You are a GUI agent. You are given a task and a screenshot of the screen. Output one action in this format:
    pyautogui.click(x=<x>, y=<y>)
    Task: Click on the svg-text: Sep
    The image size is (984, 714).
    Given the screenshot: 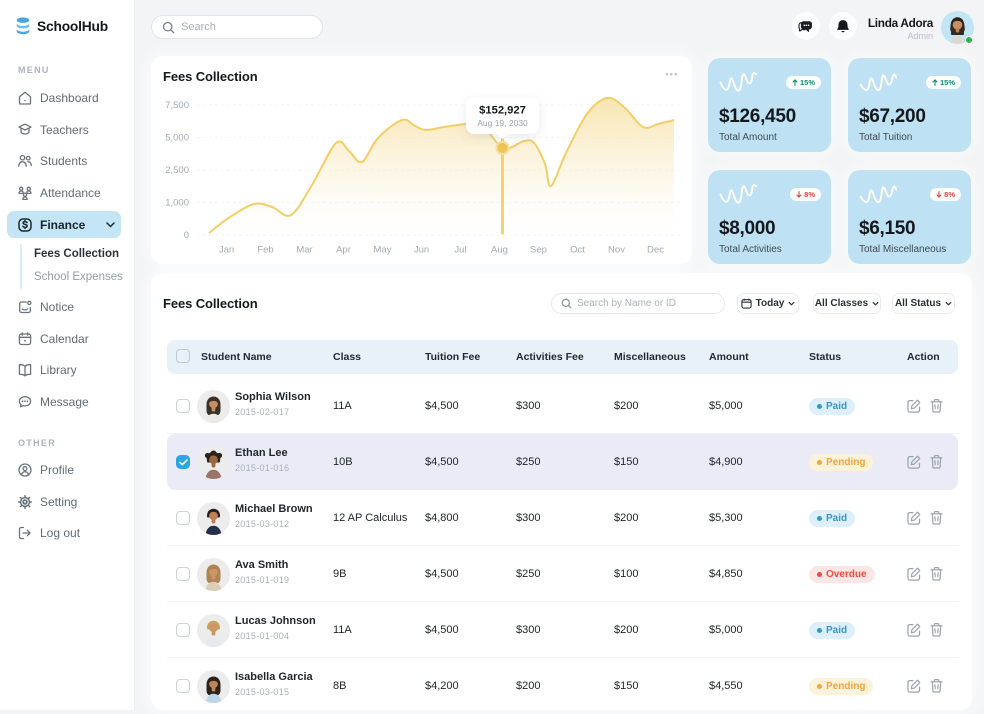 What is the action you would take?
    pyautogui.click(x=538, y=250)
    